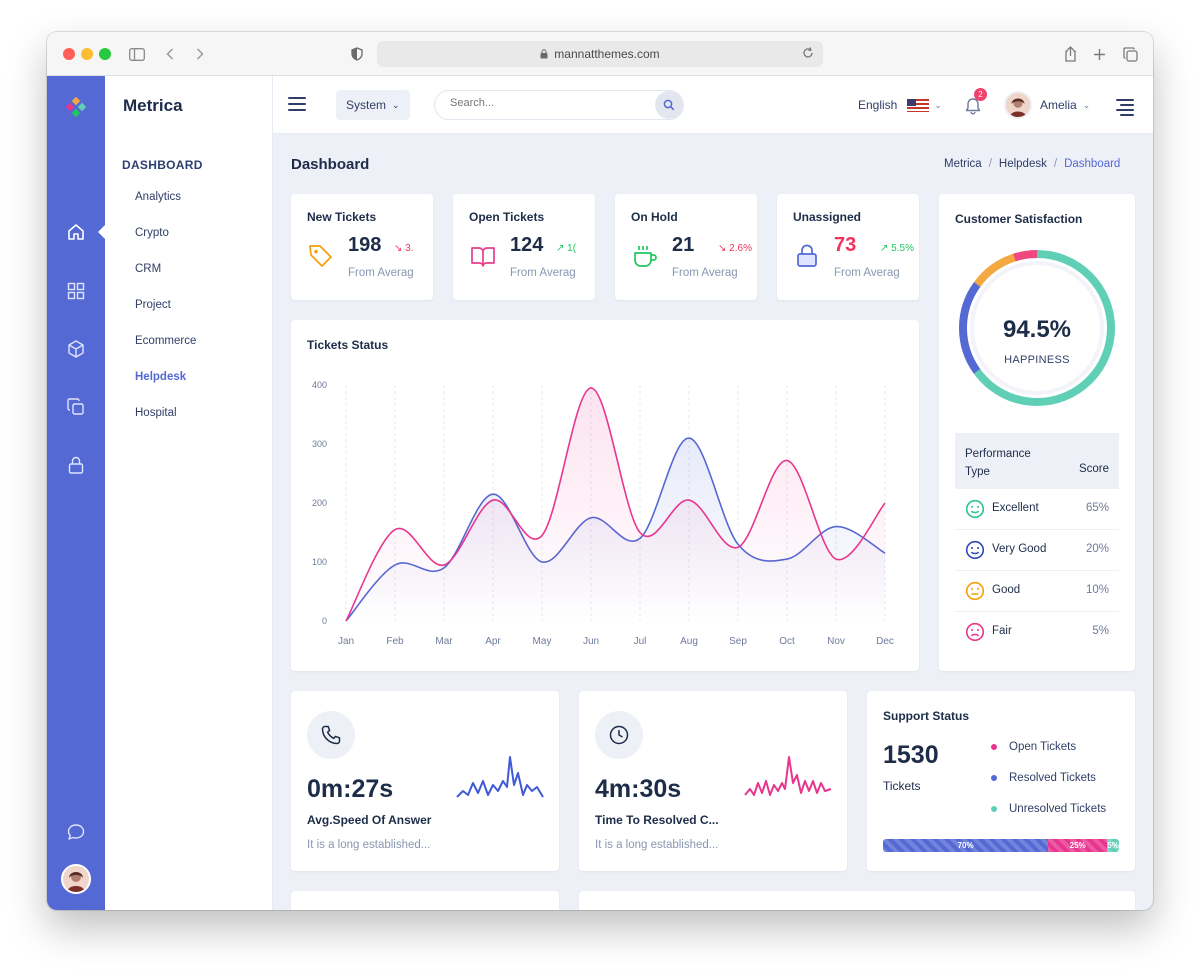  I want to click on sparkline-chart, so click(500, 777).